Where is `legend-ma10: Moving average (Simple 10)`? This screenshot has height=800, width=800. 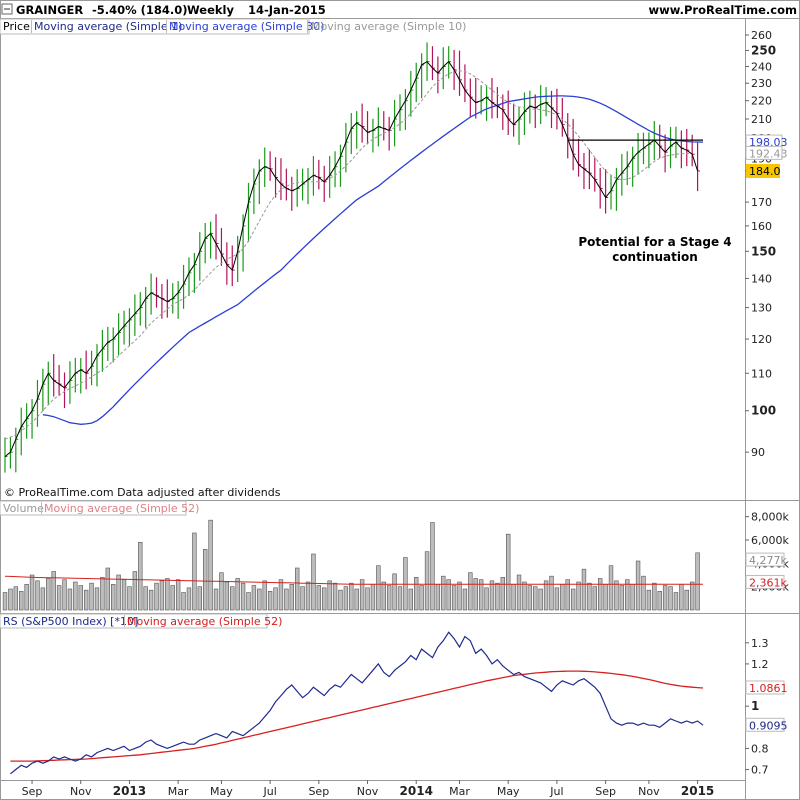
legend-ma10: Moving average (Simple 10) is located at coordinates (388, 26).